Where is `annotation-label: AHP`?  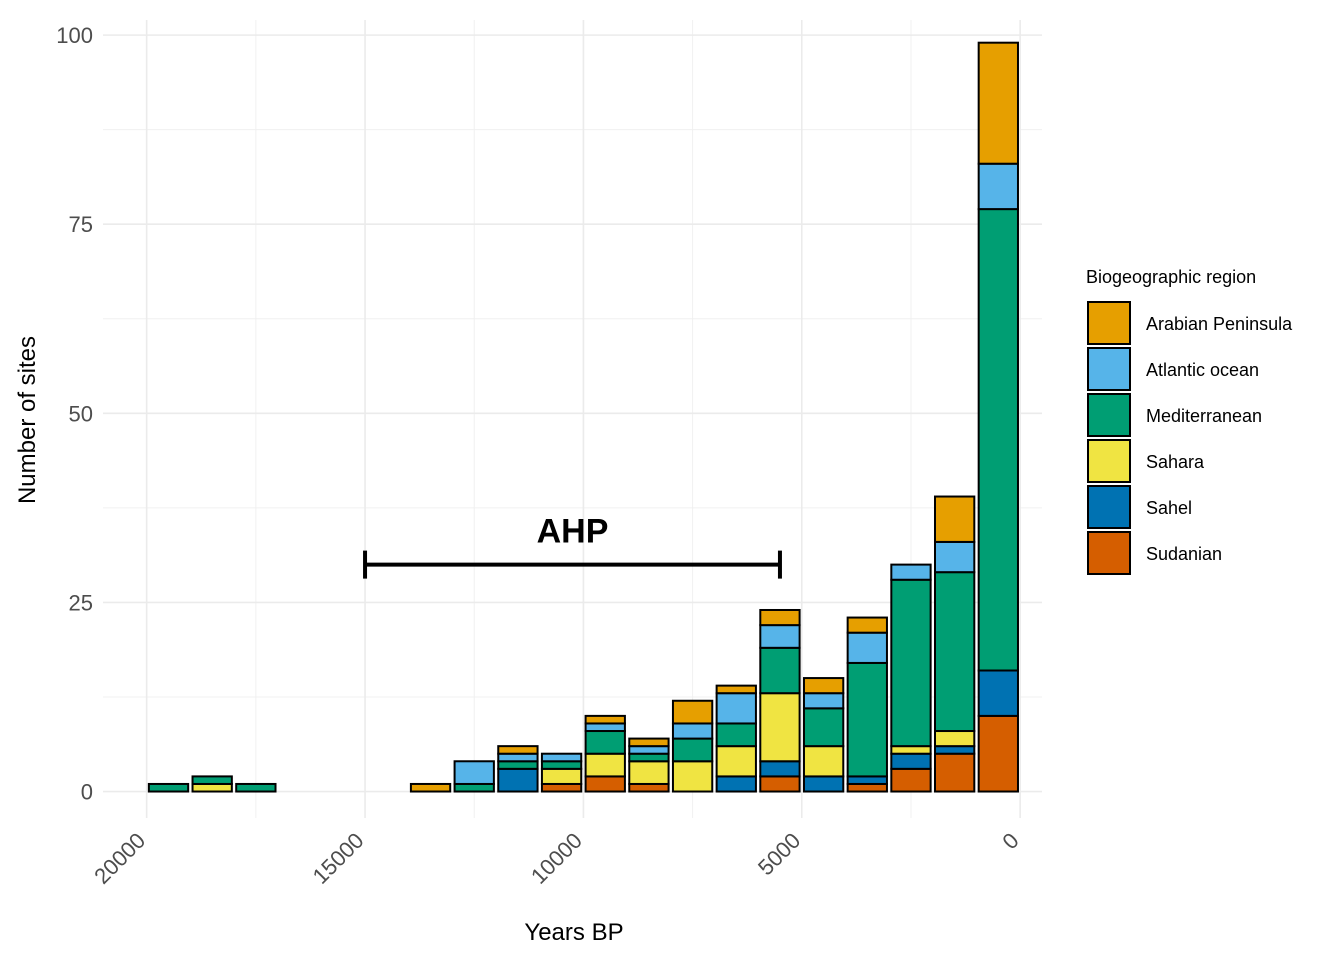 annotation-label: AHP is located at coordinates (573, 532).